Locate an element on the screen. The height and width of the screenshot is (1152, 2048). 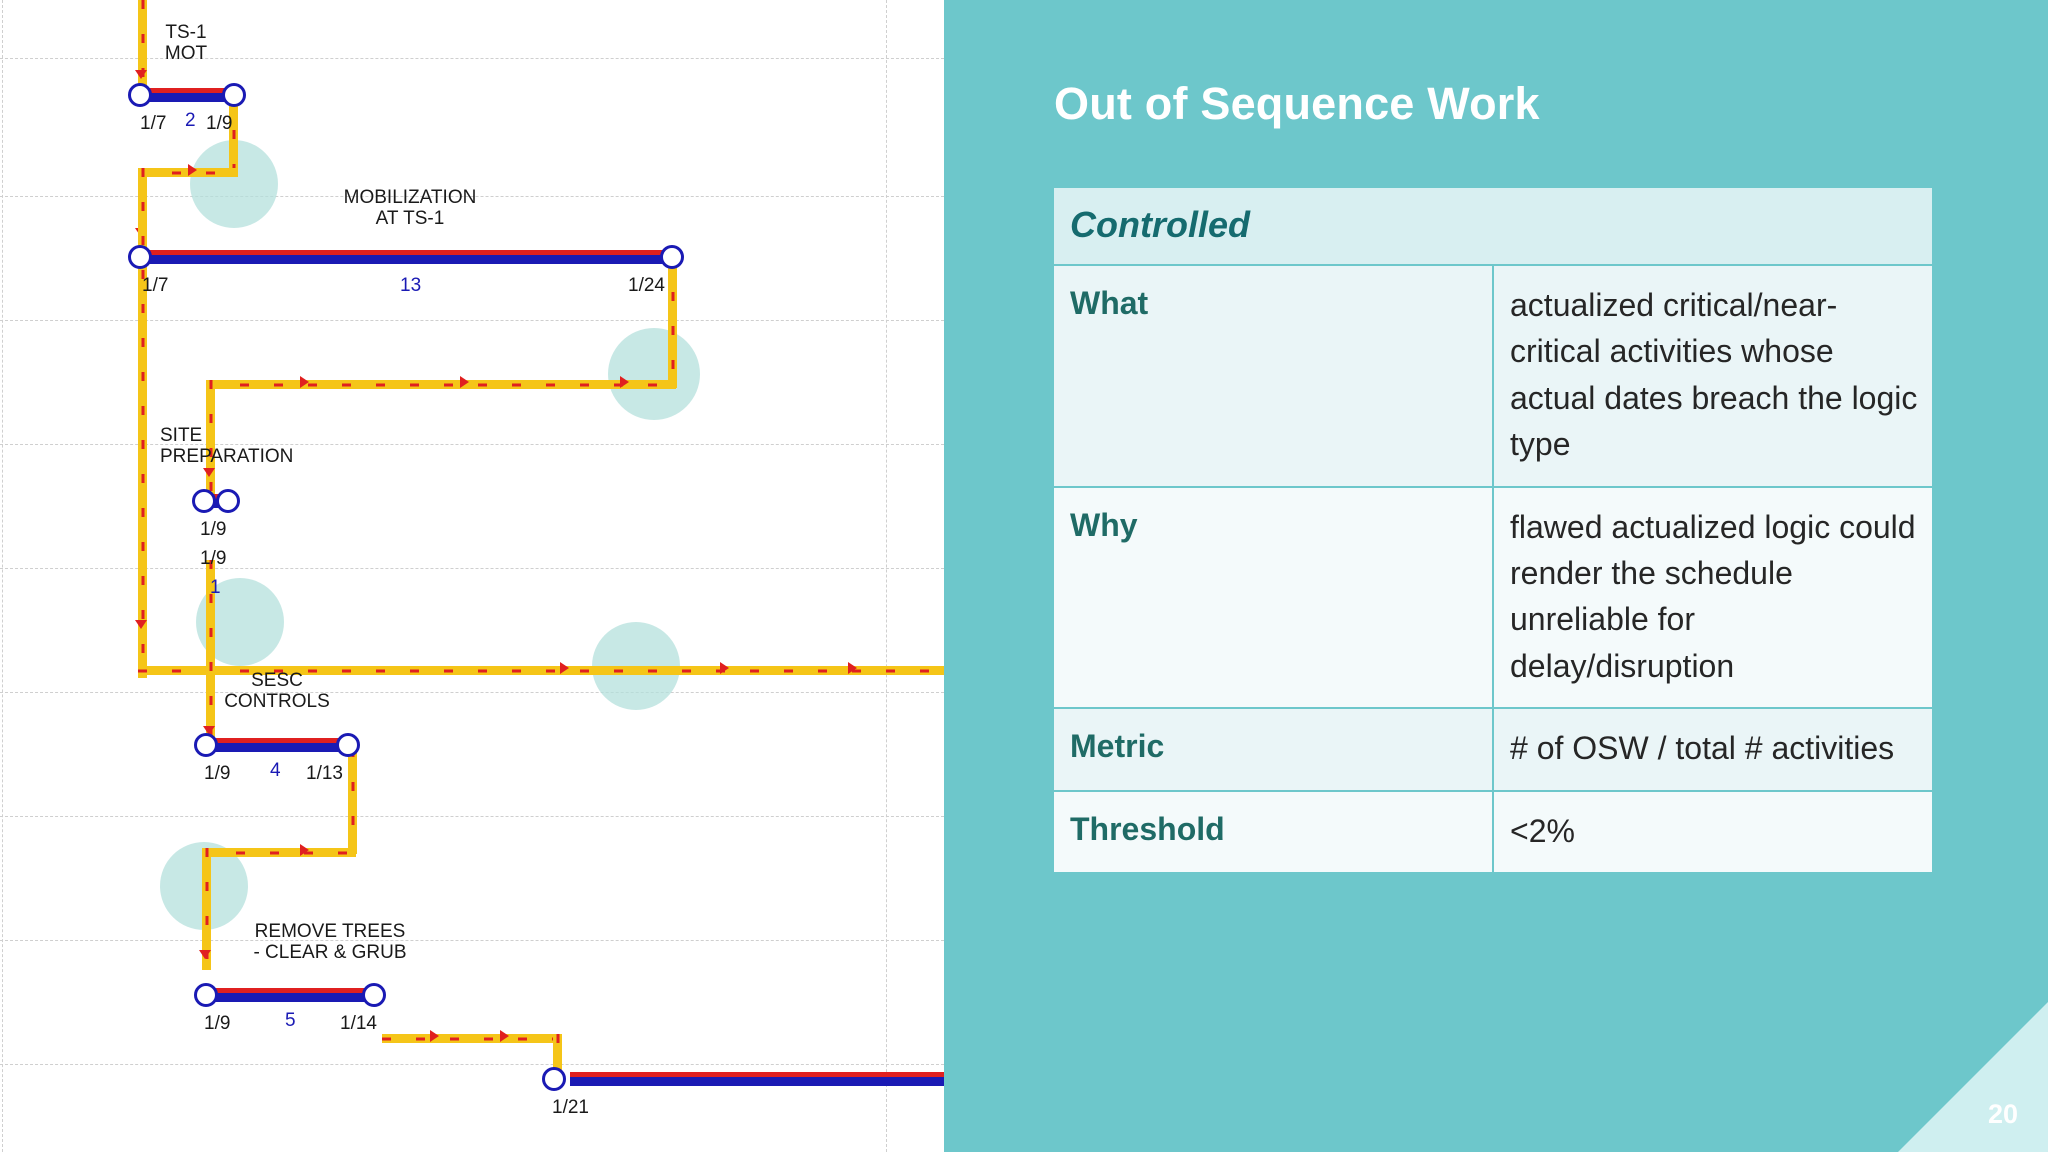
table-row: Threshold <2% is located at coordinates (1493, 831).